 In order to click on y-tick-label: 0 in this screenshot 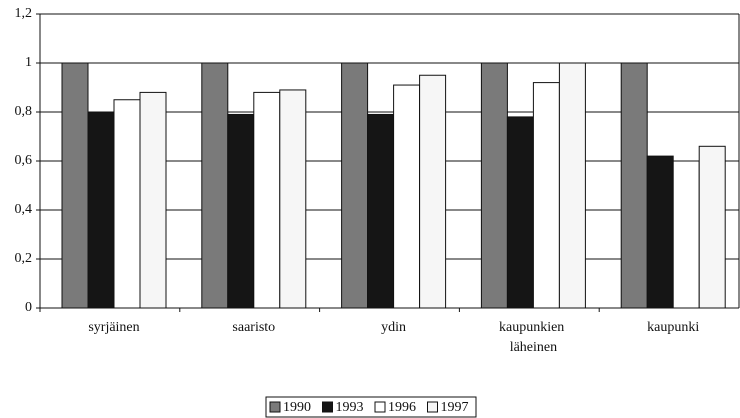, I will do `click(28, 307)`.